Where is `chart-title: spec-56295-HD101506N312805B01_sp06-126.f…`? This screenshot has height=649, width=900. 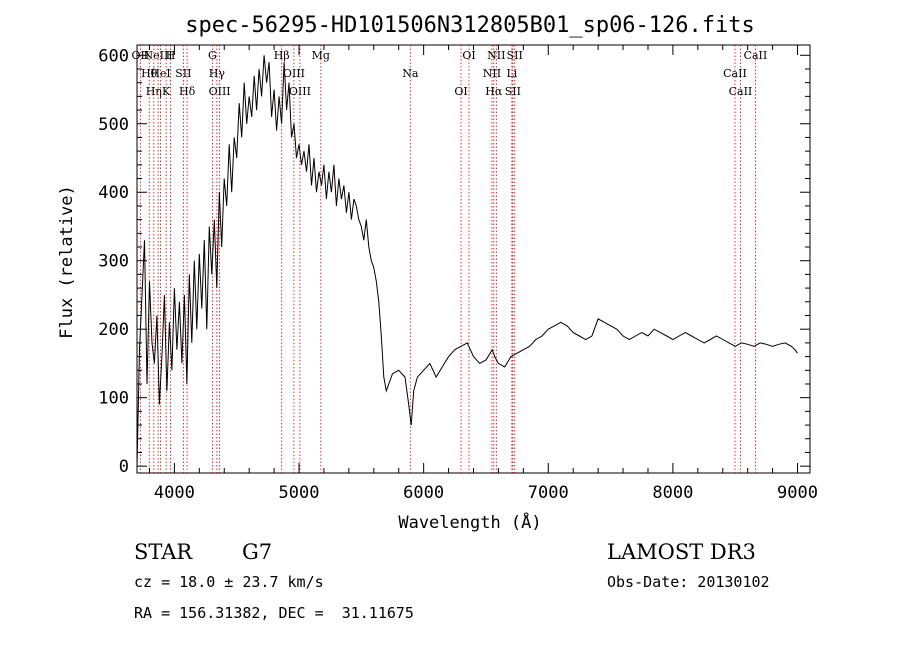 chart-title: spec-56295-HD101506N312805B01_sp06-126.f… is located at coordinates (470, 25).